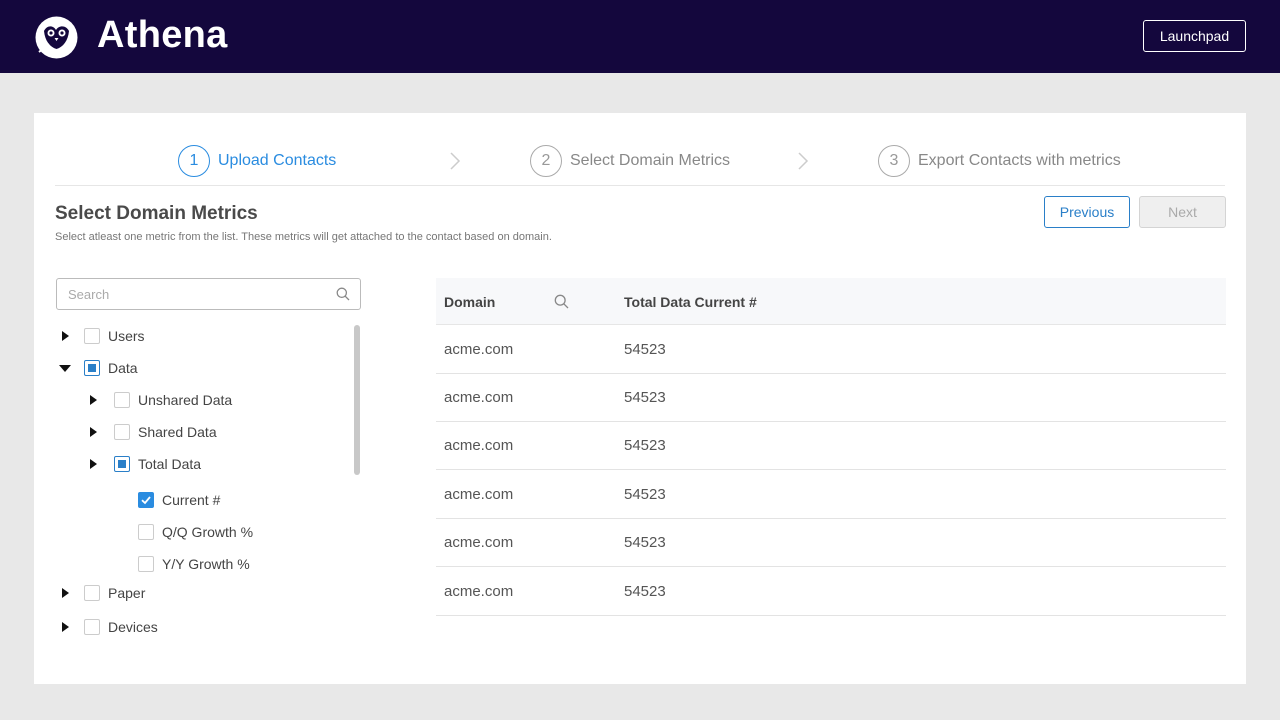  Describe the element at coordinates (194, 161) in the screenshot. I see `step-number: 1` at that location.